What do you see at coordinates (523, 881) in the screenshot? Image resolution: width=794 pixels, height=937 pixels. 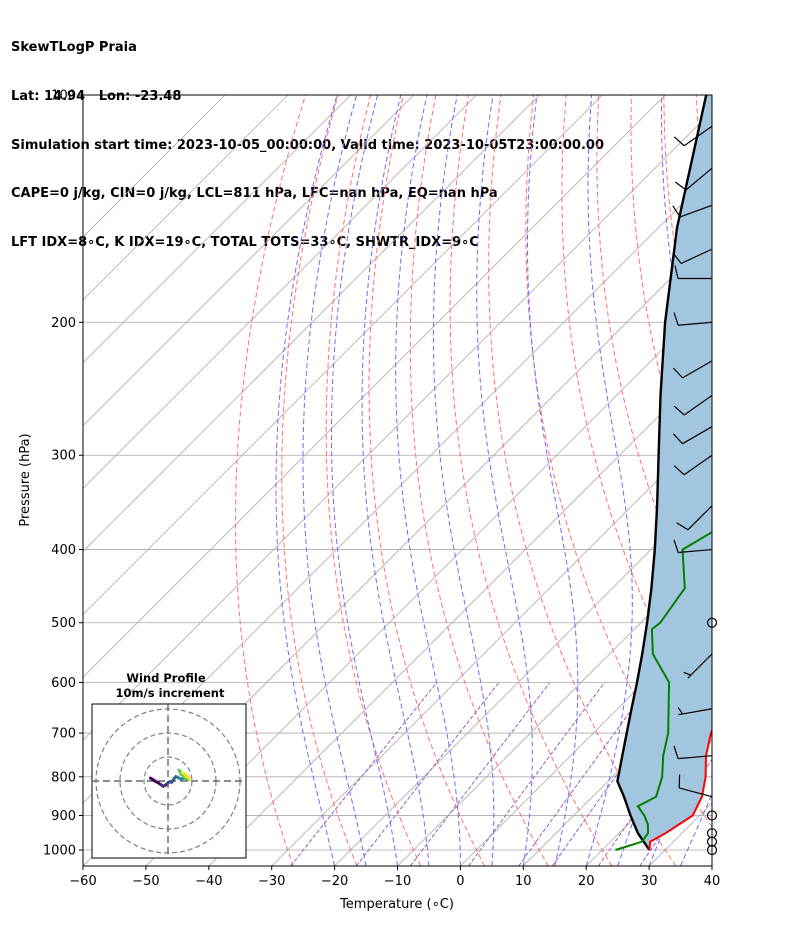 I see `x-tick-label: 10` at bounding box center [523, 881].